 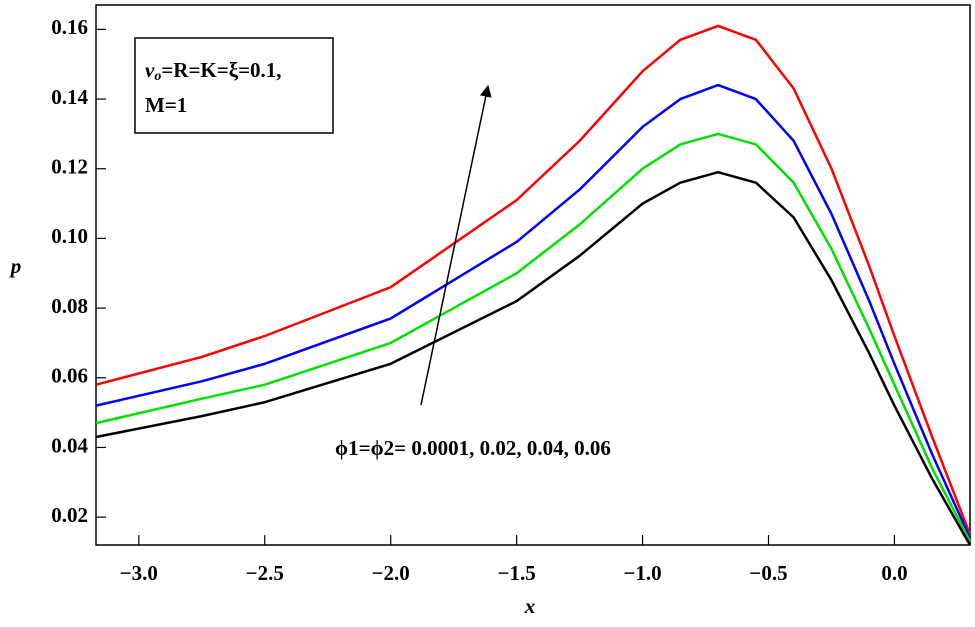 What do you see at coordinates (69, 445) in the screenshot?
I see `y-tick-label: 0.04` at bounding box center [69, 445].